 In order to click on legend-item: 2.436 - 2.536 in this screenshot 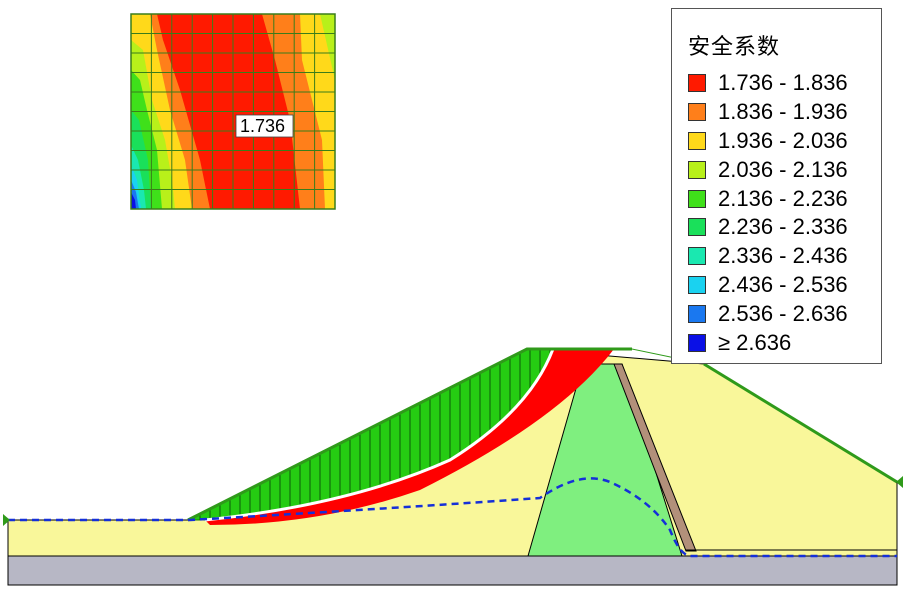, I will do `click(768, 285)`.